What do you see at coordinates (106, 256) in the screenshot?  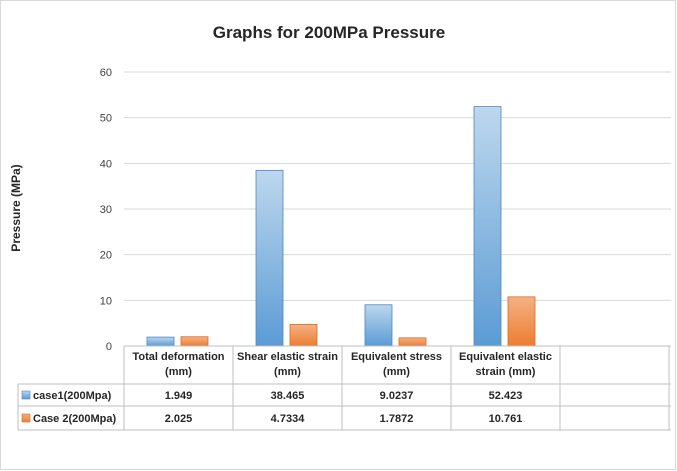 I see `y-tick-label: 20` at bounding box center [106, 256].